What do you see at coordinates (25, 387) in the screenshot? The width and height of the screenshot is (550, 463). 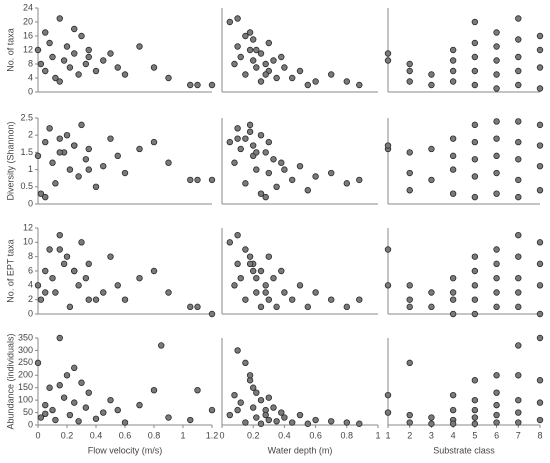 I see `y-tick-label: 150` at bounding box center [25, 387].